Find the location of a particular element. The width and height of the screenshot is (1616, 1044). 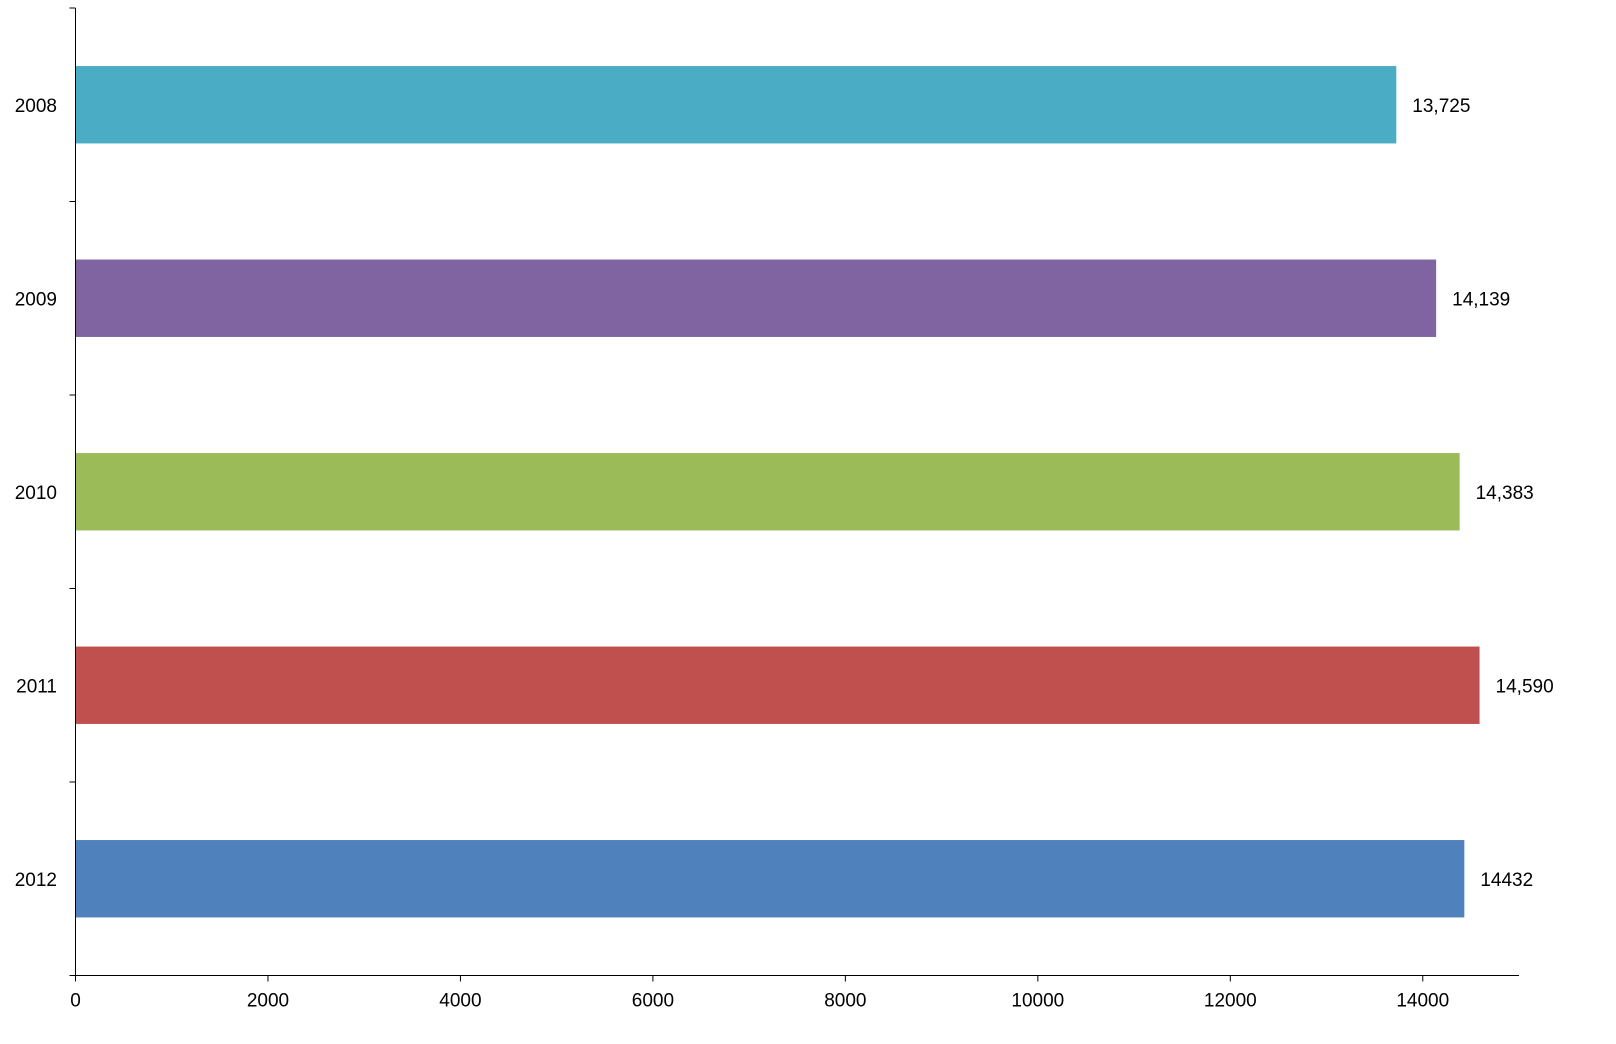

data-labels: 13,725 14,139 14,383 14,590 14432 is located at coordinates (1482, 493).